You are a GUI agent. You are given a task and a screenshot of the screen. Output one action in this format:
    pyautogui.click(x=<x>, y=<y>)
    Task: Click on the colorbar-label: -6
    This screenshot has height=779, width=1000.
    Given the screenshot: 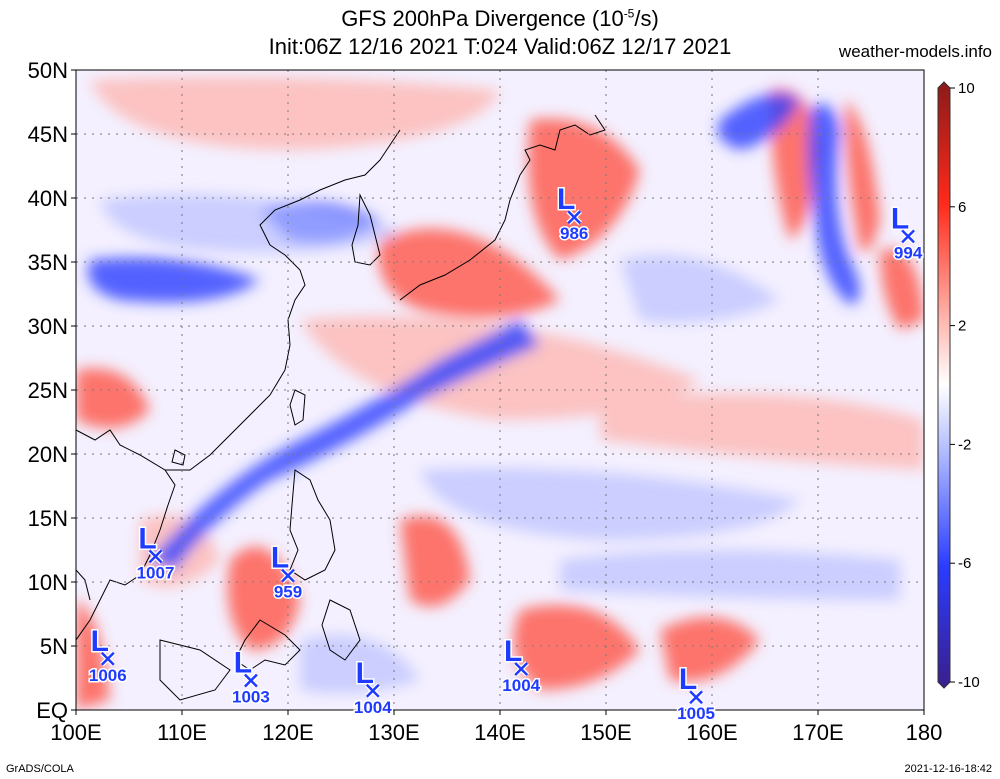 What is the action you would take?
    pyautogui.click(x=964, y=563)
    